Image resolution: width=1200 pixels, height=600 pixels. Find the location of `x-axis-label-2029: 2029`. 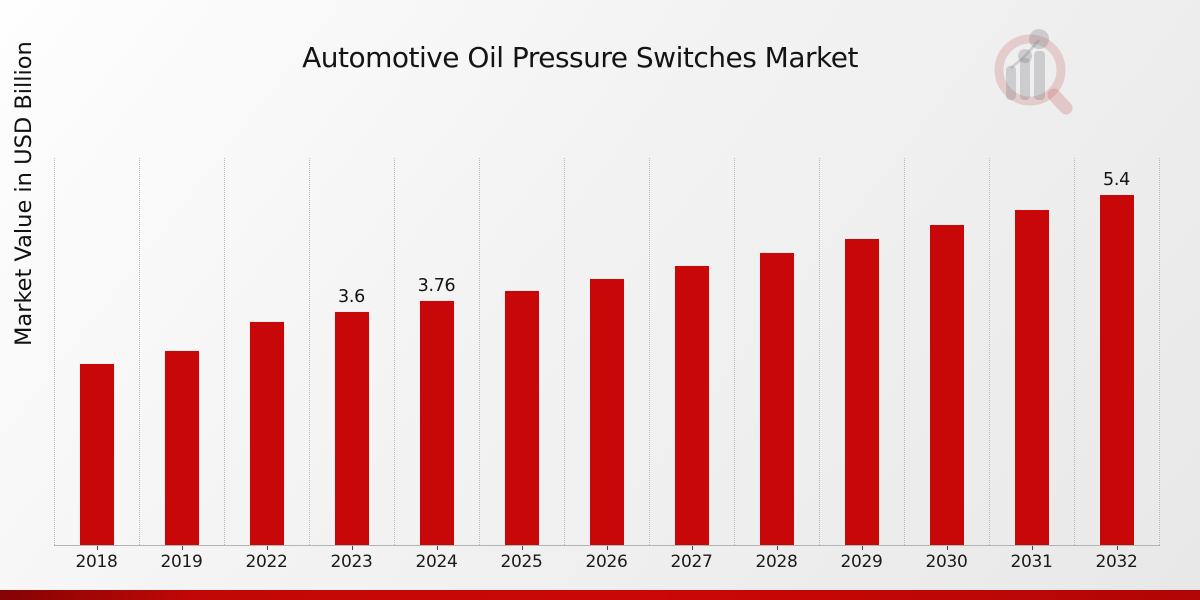

x-axis-label-2029: 2029 is located at coordinates (861, 562).